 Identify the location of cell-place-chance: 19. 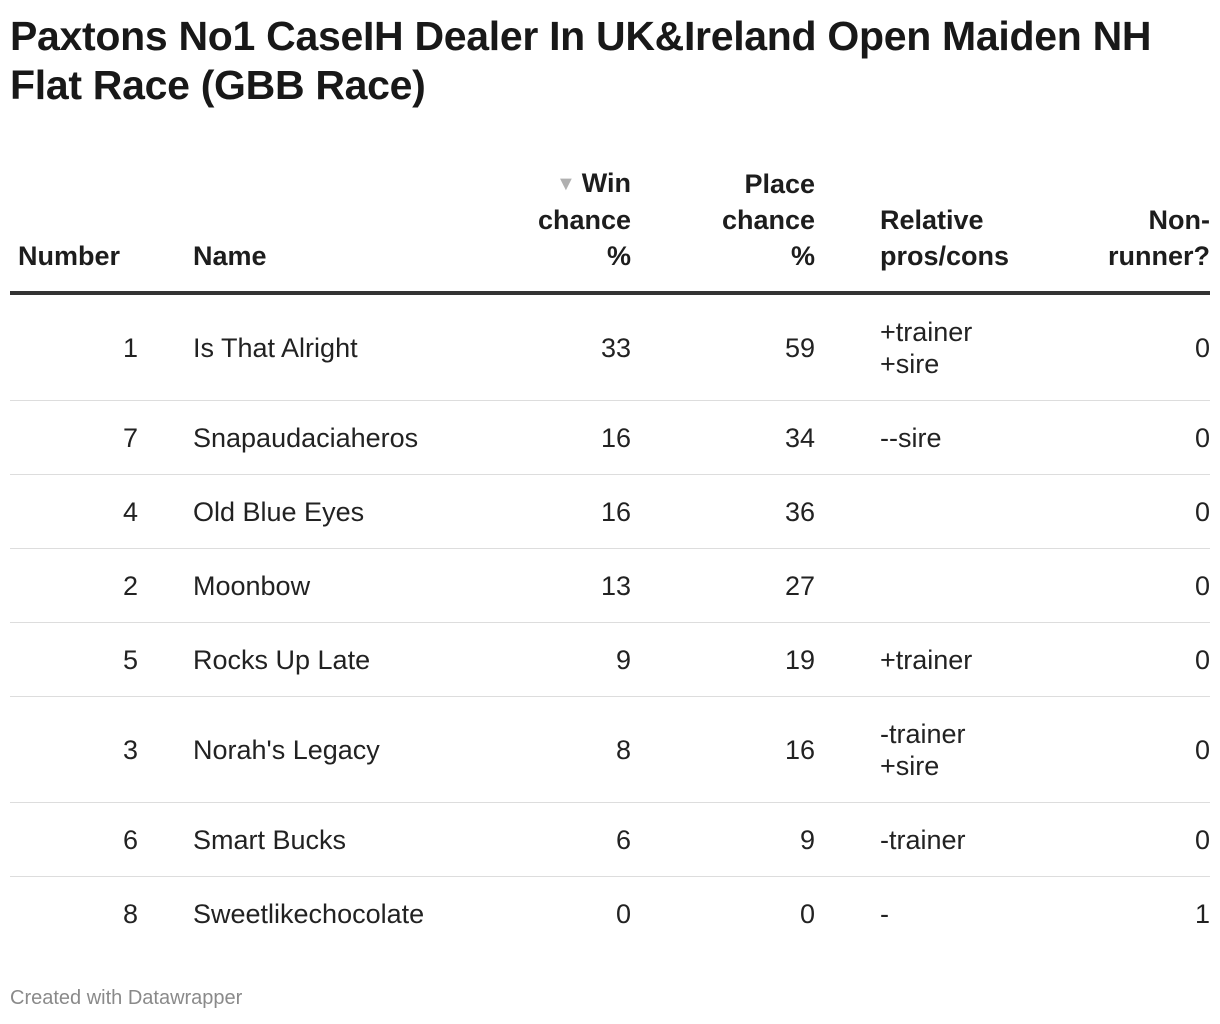
(723, 659).